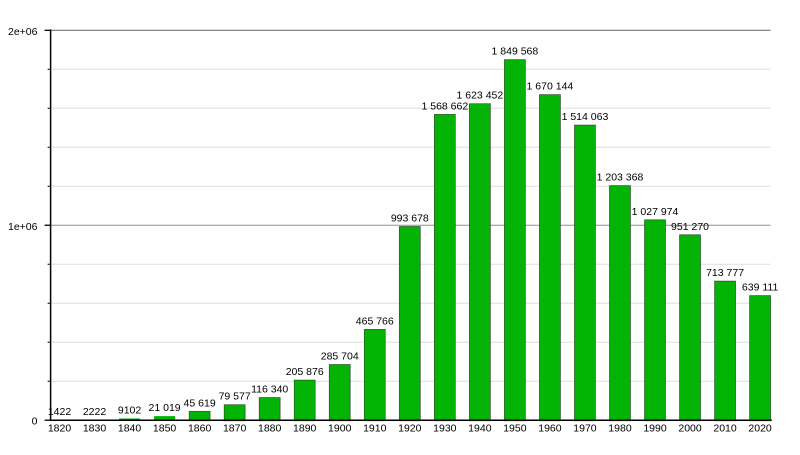 The width and height of the screenshot is (800, 455). What do you see at coordinates (60, 428) in the screenshot?
I see `svg-text: 1820` at bounding box center [60, 428].